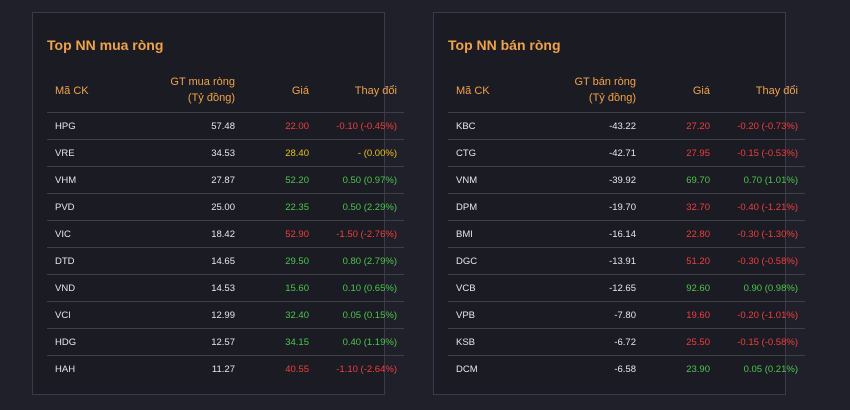  Describe the element at coordinates (701, 91) in the screenshot. I see `header-price: Giá` at that location.